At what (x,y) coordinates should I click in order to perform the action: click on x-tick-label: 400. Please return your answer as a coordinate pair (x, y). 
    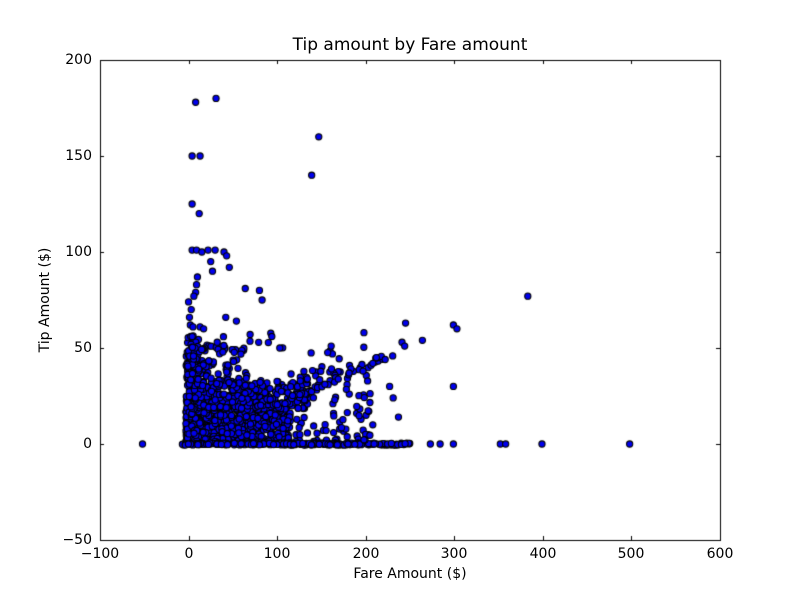
    Looking at the image, I should click on (543, 554).